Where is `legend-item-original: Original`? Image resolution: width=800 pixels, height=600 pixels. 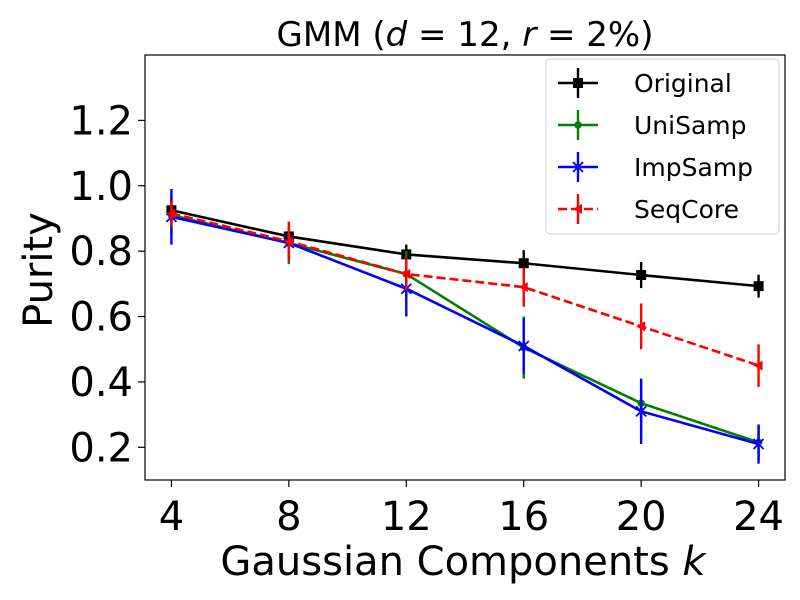
legend-item-original: Original is located at coordinates (645, 83).